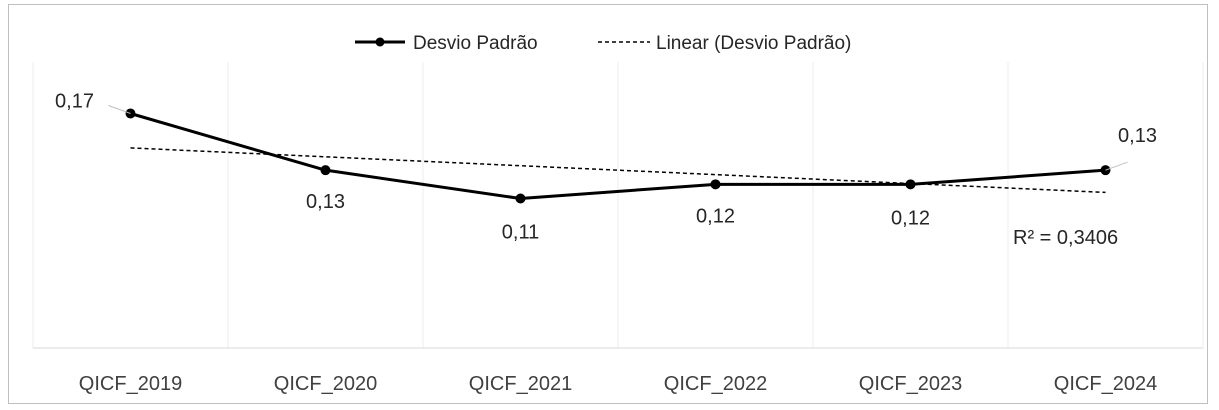  Describe the element at coordinates (1105, 384) in the screenshot. I see `x-tick-label-qicf_2024: QICF_2024` at that location.